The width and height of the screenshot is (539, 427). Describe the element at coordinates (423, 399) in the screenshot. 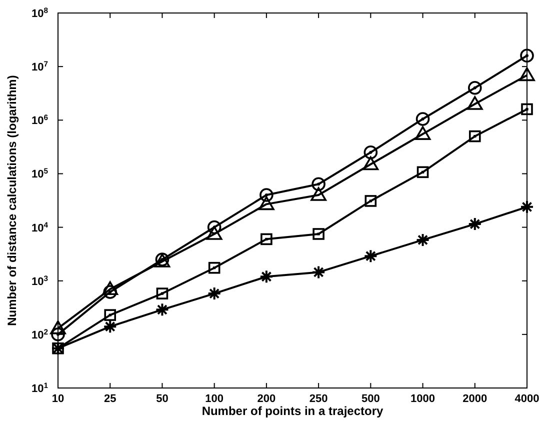

I see `x-tick-label: 1000` at that location.